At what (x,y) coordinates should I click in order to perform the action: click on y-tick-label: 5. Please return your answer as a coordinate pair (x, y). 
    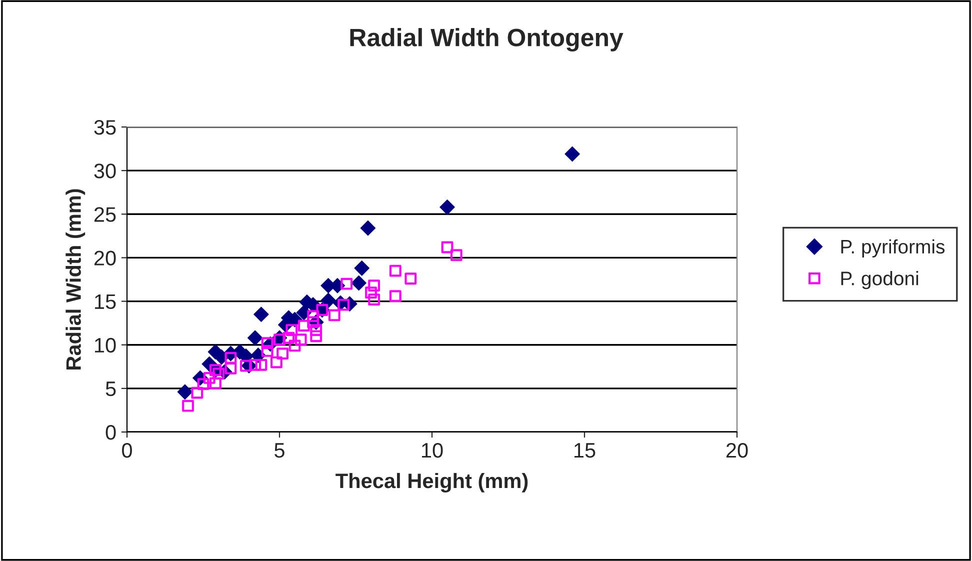
    Looking at the image, I should click on (111, 389).